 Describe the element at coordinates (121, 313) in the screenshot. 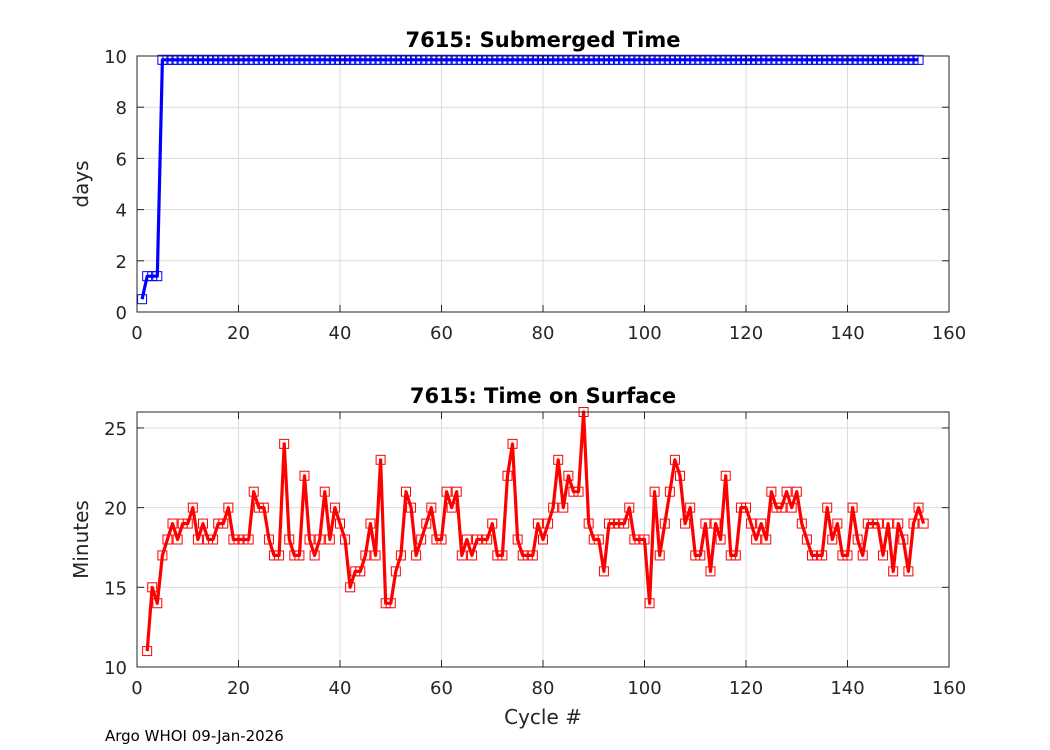

I see `y-tick-label: 0` at that location.